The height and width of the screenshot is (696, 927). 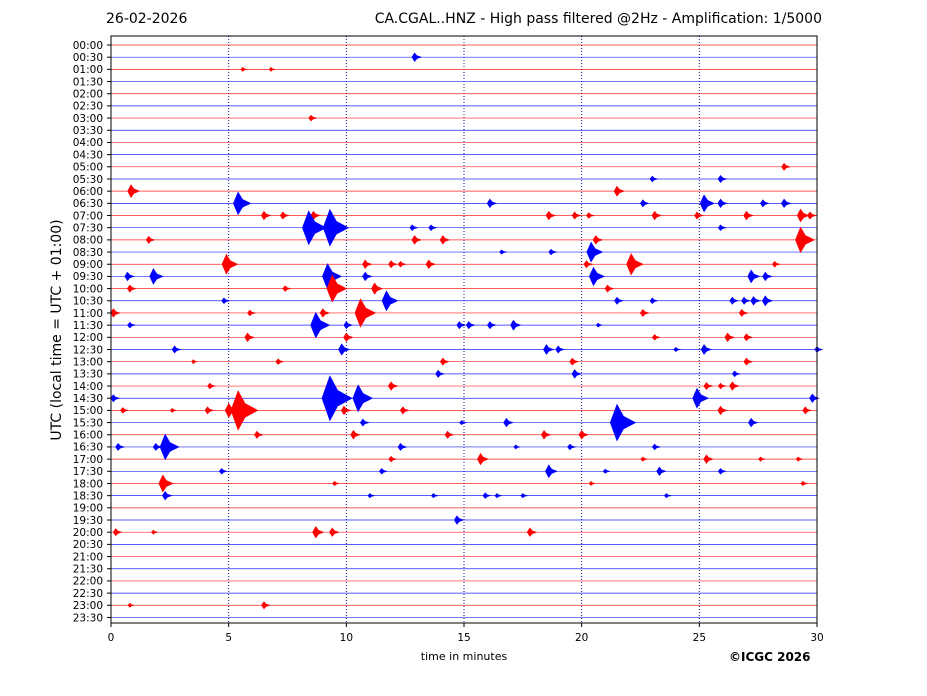 I want to click on y-tick-label: 03:30, so click(x=88, y=131).